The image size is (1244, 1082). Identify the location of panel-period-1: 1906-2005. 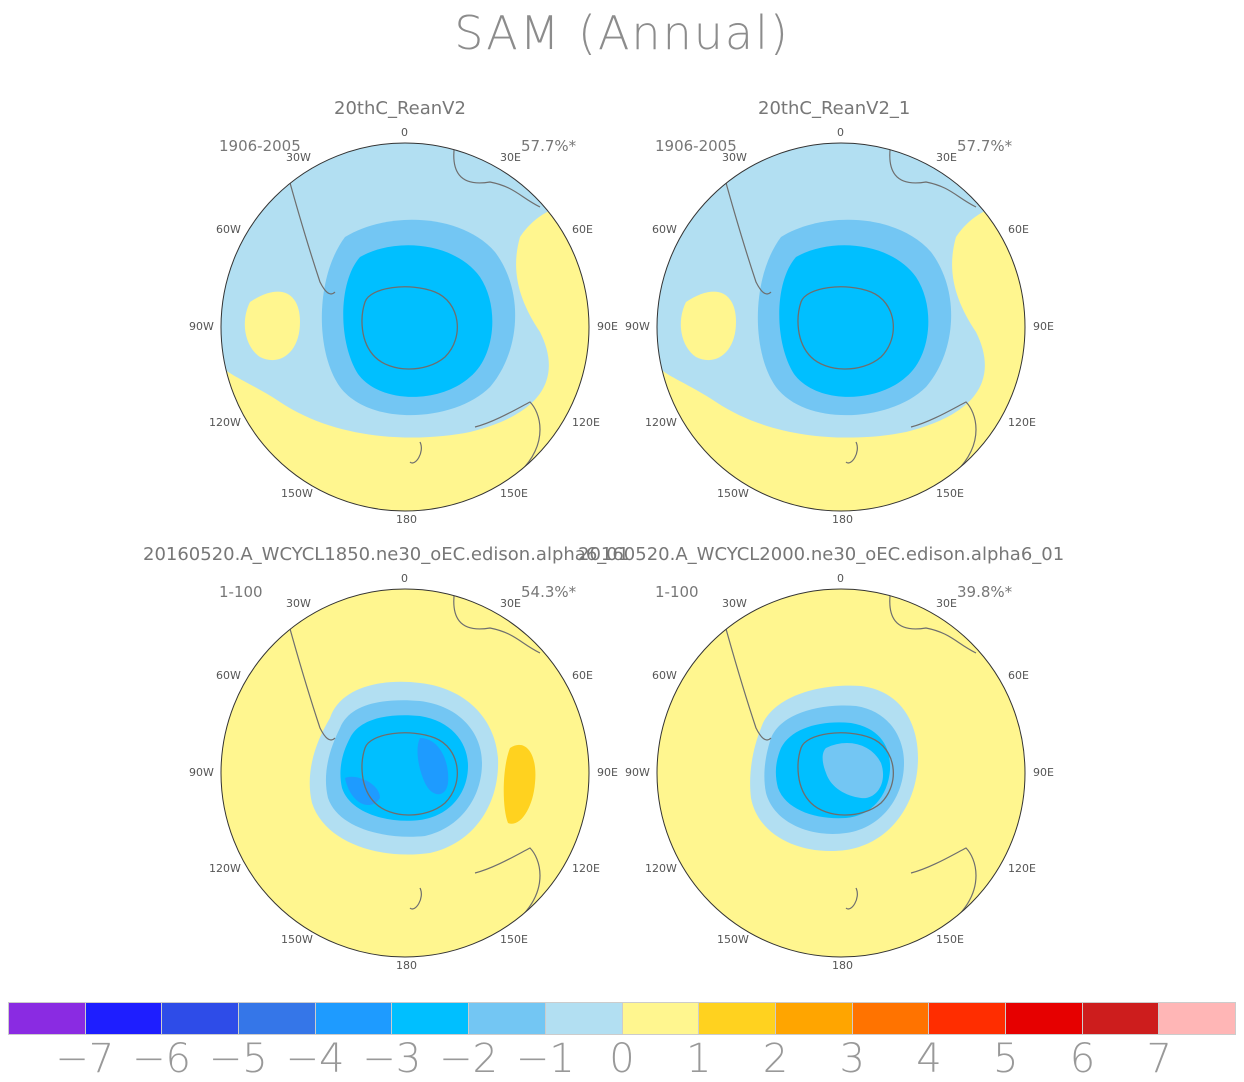
(260, 146).